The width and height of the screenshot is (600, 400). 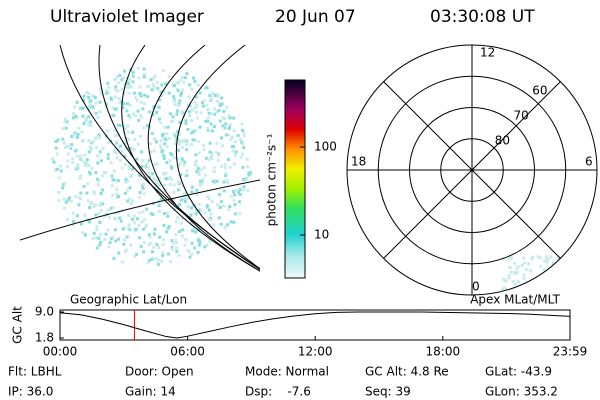 What do you see at coordinates (315, 325) in the screenshot?
I see `altitude-frame` at bounding box center [315, 325].